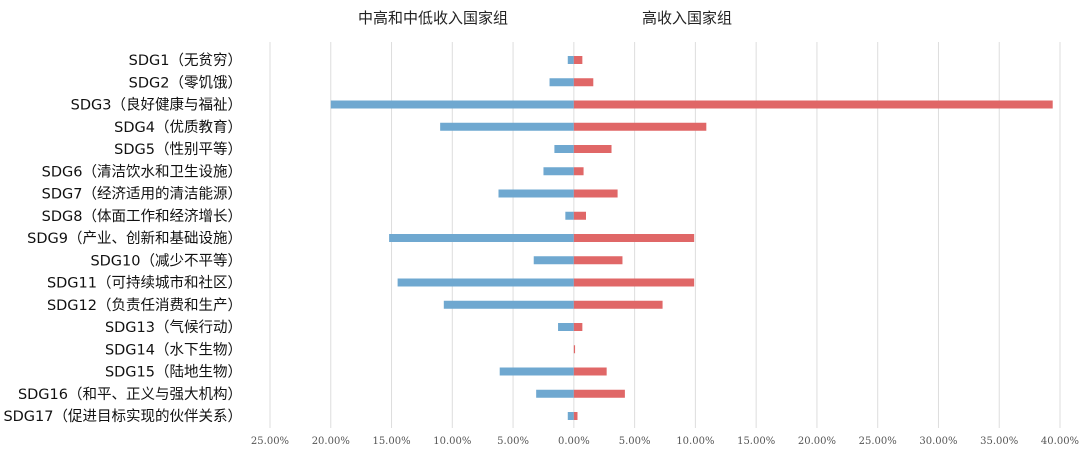 This screenshot has height=455, width=1080. What do you see at coordinates (687, 18) in the screenshot?
I see `right-group-label: 高收入国家组` at bounding box center [687, 18].